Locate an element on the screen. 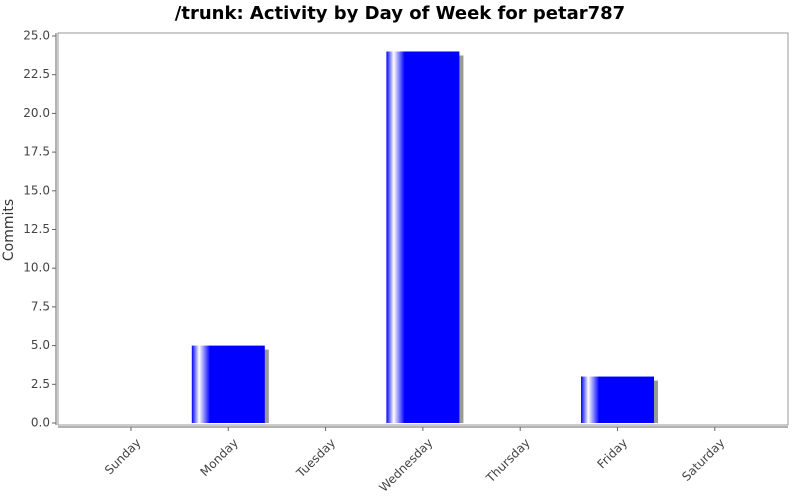 This screenshot has width=800, height=500. y-tick-label: 7.5 is located at coordinates (40, 306).